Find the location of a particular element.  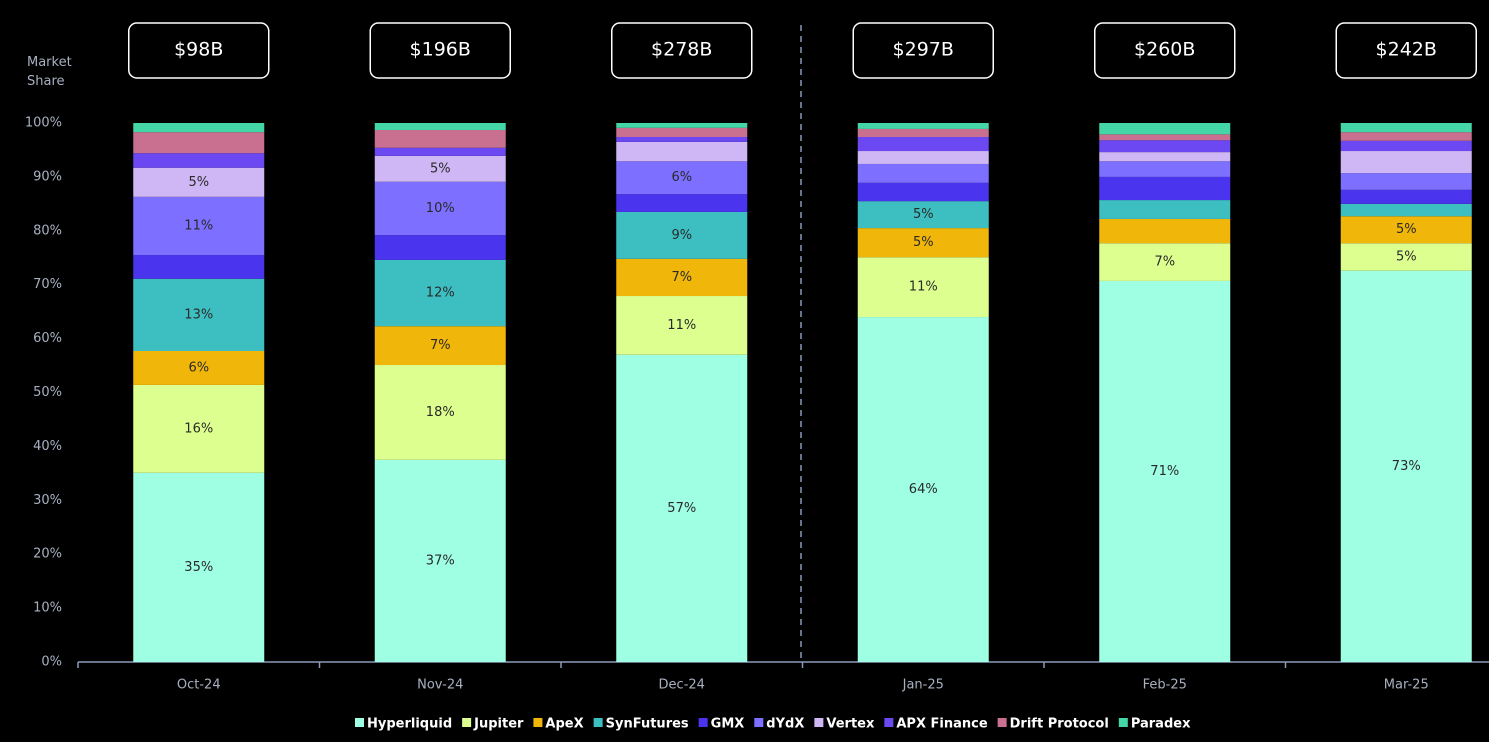

x-tick-label: Dec-24 is located at coordinates (682, 685).